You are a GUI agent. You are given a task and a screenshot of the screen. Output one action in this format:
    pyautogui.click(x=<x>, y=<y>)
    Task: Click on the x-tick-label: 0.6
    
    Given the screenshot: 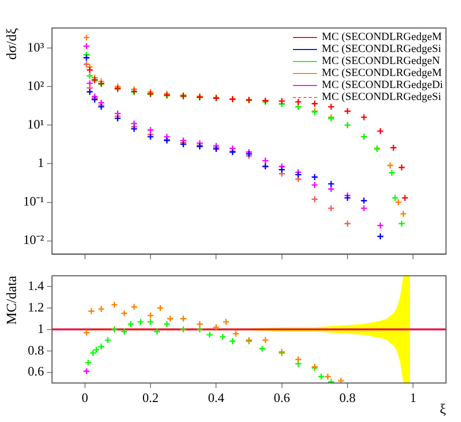 What is the action you would take?
    pyautogui.click(x=282, y=398)
    